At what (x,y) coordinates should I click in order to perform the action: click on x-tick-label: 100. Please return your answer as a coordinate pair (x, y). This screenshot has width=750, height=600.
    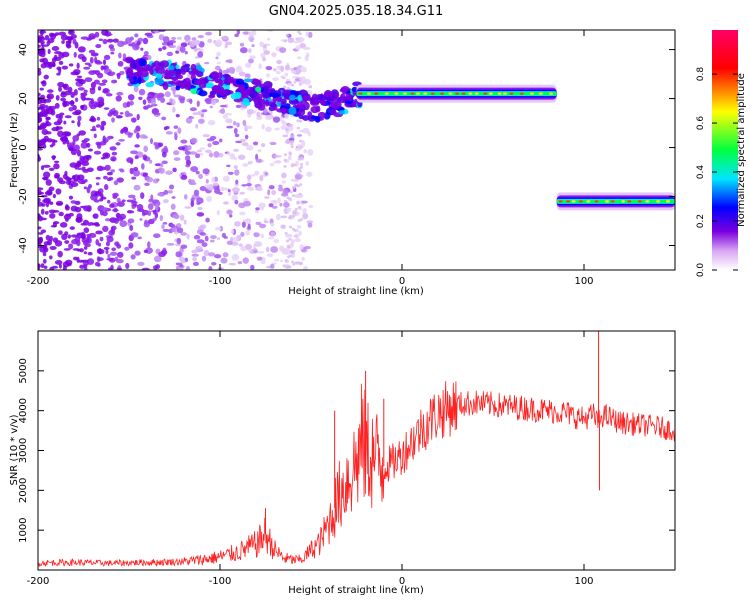
    Looking at the image, I should click on (583, 281).